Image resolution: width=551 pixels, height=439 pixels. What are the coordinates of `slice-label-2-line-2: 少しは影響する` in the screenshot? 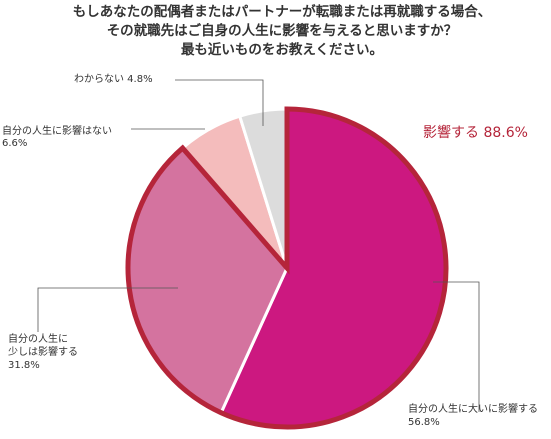 It's located at (43, 351).